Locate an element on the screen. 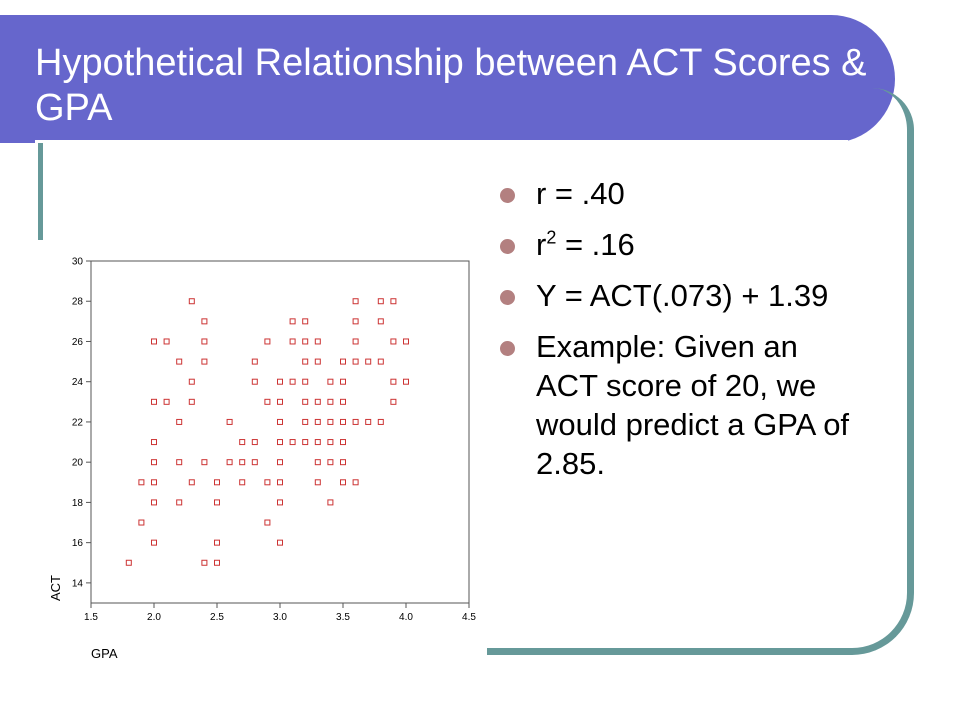 This screenshot has width=960, height=720. bullet-text: = .16 is located at coordinates (595, 244).